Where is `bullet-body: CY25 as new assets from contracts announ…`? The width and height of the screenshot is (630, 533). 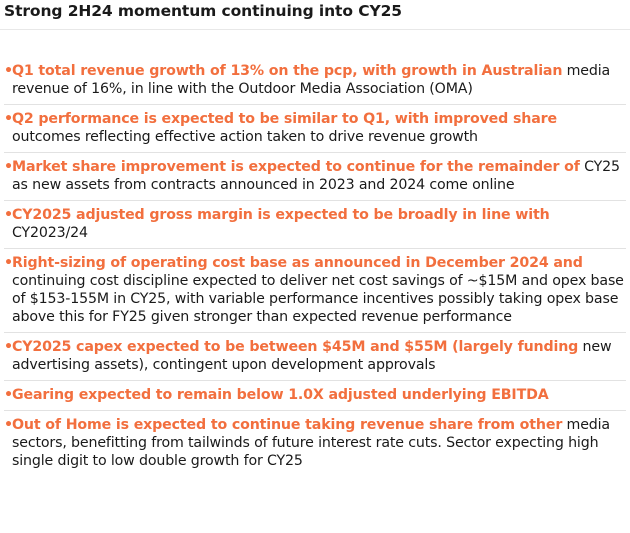
bullet-body: CY25 as new assets from contracts announ… is located at coordinates (316, 176).